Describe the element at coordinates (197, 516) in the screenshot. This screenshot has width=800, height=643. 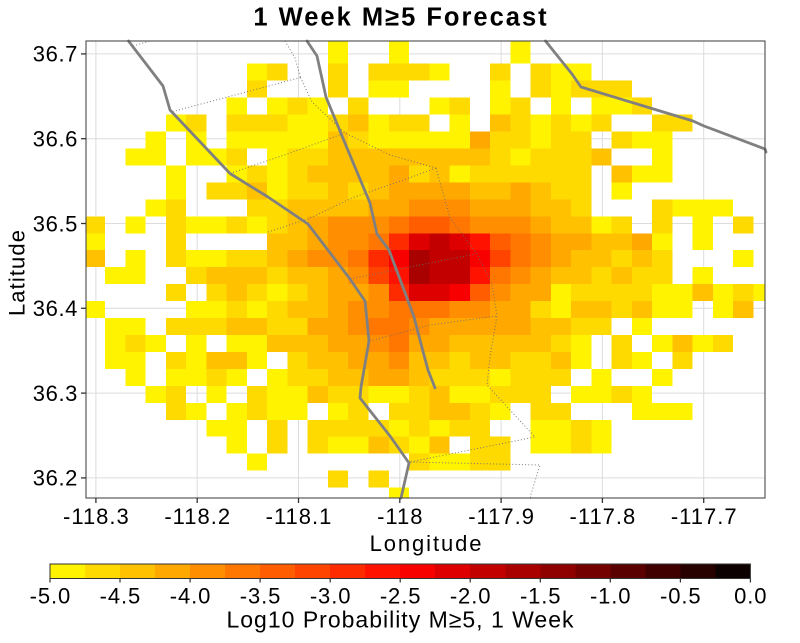
I see `svg-text: -118.2` at that location.